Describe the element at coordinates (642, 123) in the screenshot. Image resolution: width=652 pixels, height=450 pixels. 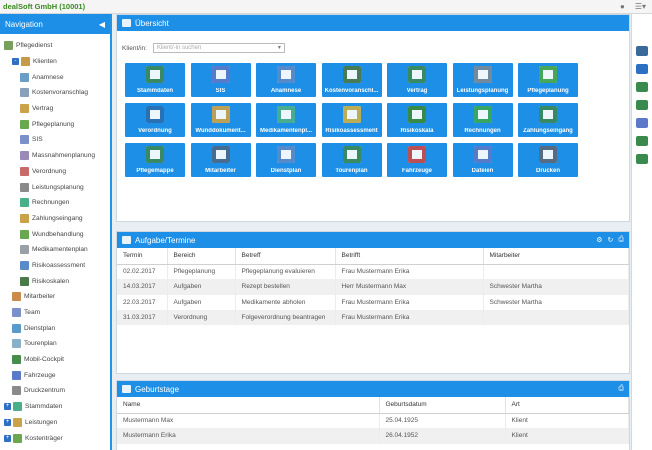
I see `chat-icon` at that location.